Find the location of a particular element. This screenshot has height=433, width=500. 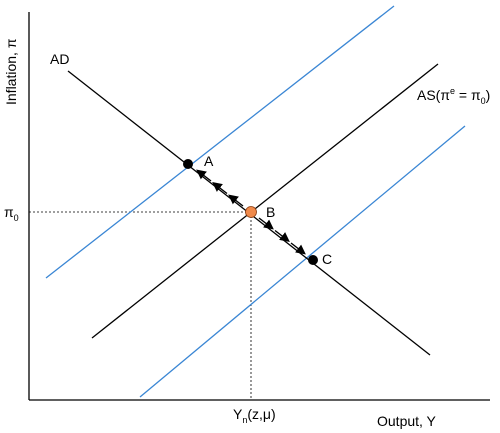

x-axis-title: Output, Y is located at coordinates (407, 421).